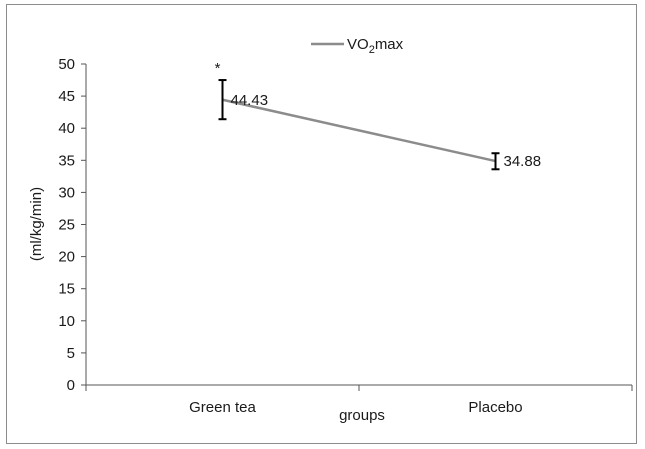 The image size is (645, 449). Describe the element at coordinates (372, 50) in the screenshot. I see `legend-label-subscript: 2` at that location.